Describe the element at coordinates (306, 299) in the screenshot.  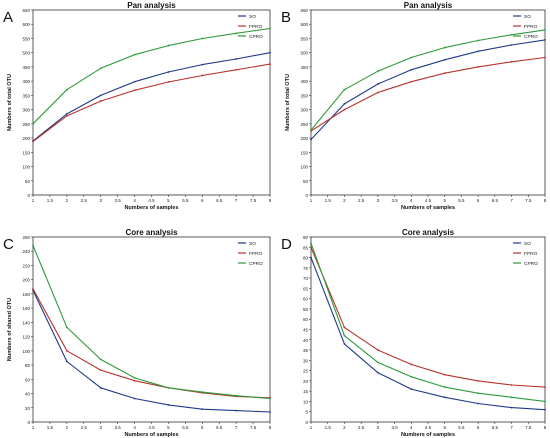
I see `y-tick-label: 60` at that location.